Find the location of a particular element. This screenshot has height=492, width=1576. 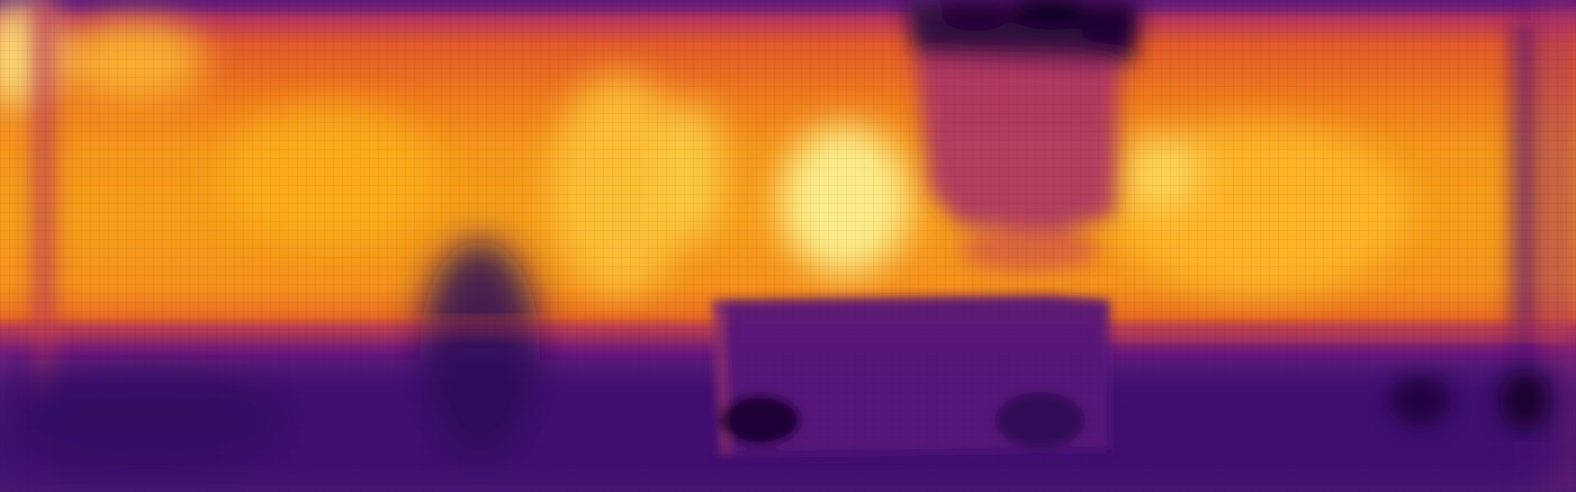

warm-patch-upper-left is located at coordinates (135, 60).